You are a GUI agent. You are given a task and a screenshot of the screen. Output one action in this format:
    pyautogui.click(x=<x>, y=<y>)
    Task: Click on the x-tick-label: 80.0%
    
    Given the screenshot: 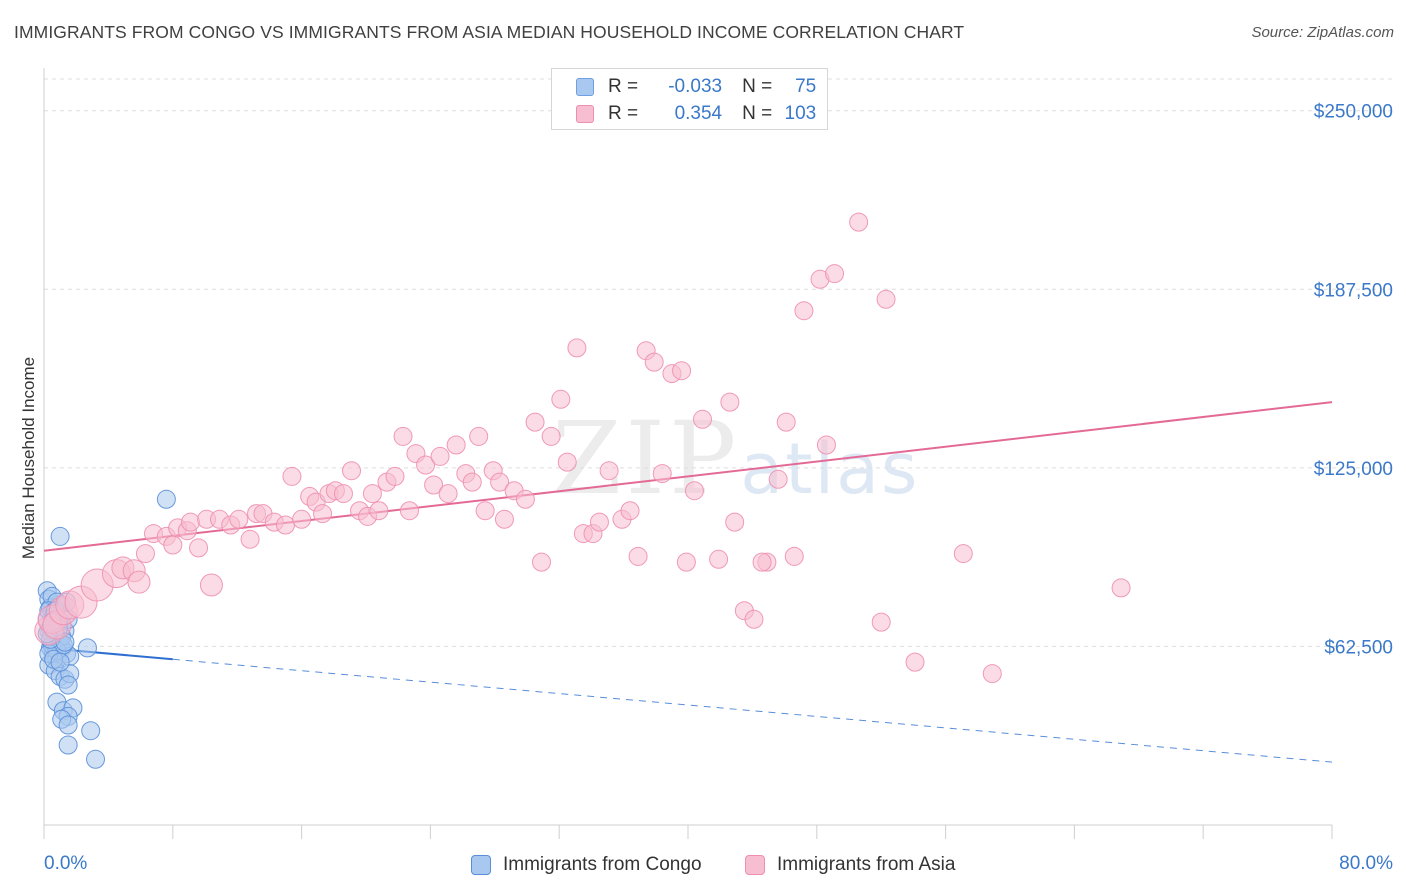 What is the action you would take?
    pyautogui.click(x=1366, y=863)
    